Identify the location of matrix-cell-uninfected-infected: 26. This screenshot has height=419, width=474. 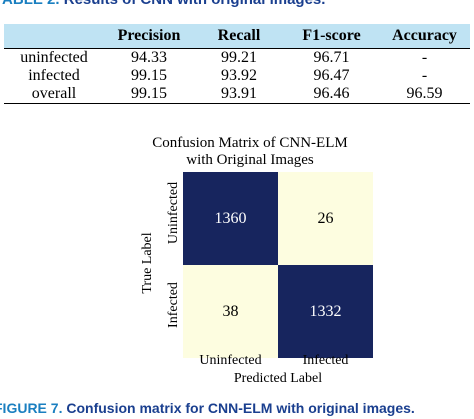
(325, 218).